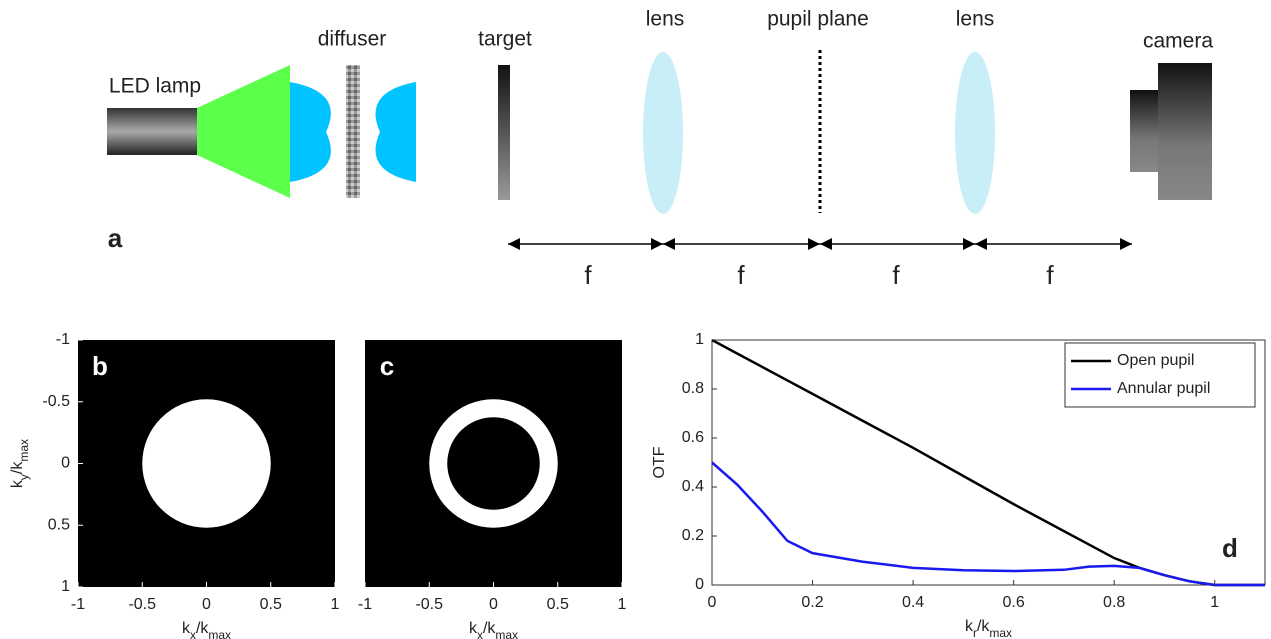  Describe the element at coordinates (353, 131) in the screenshot. I see `diffuser` at that location.